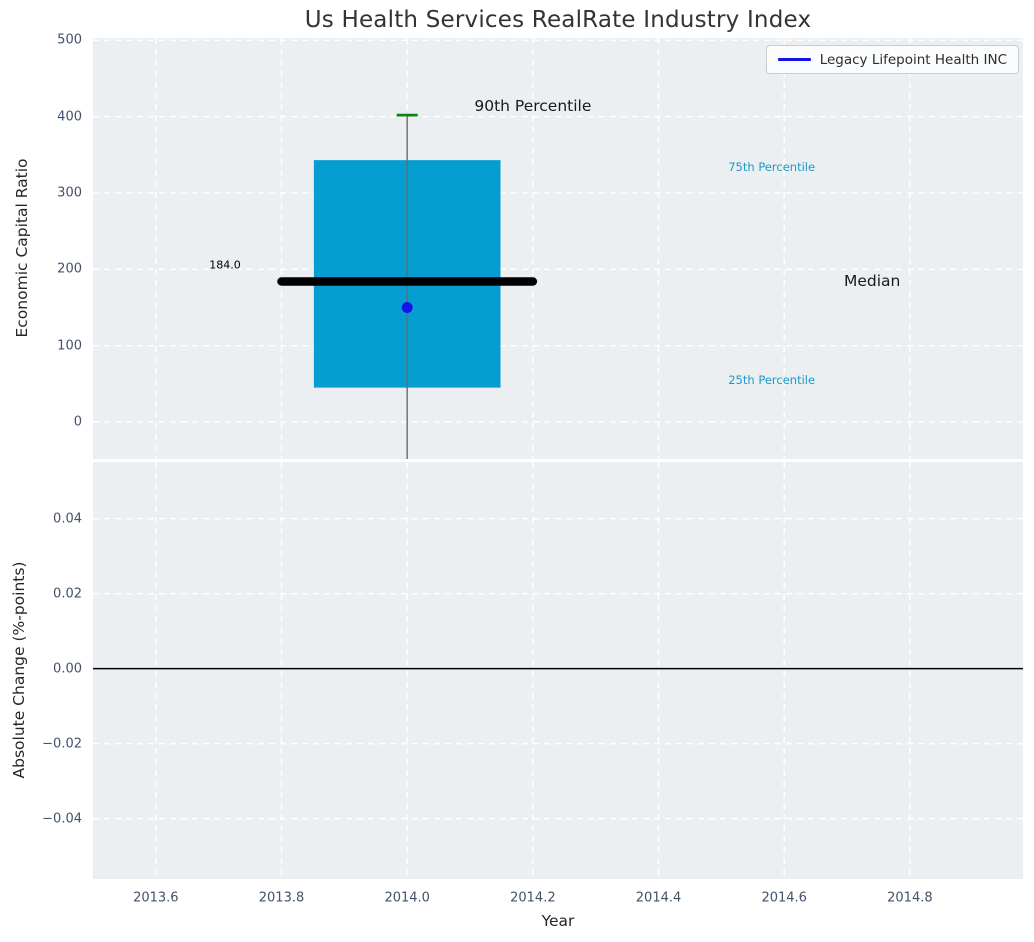 Image resolution: width=1034 pixels, height=942 pixels. Describe the element at coordinates (407, 898) in the screenshot. I see `x-tick-label: 2014.0` at that location.